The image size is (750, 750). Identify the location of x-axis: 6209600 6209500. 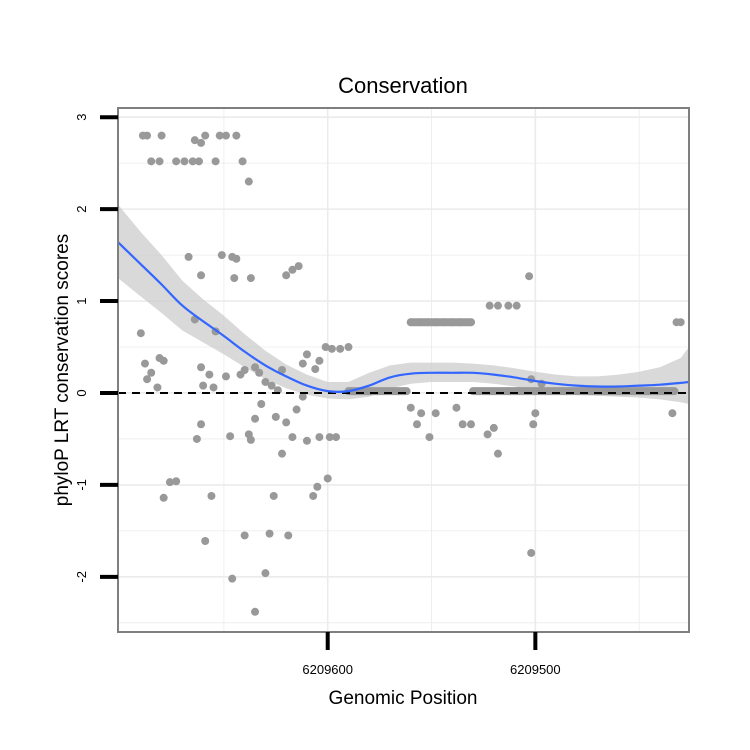
(431, 654).